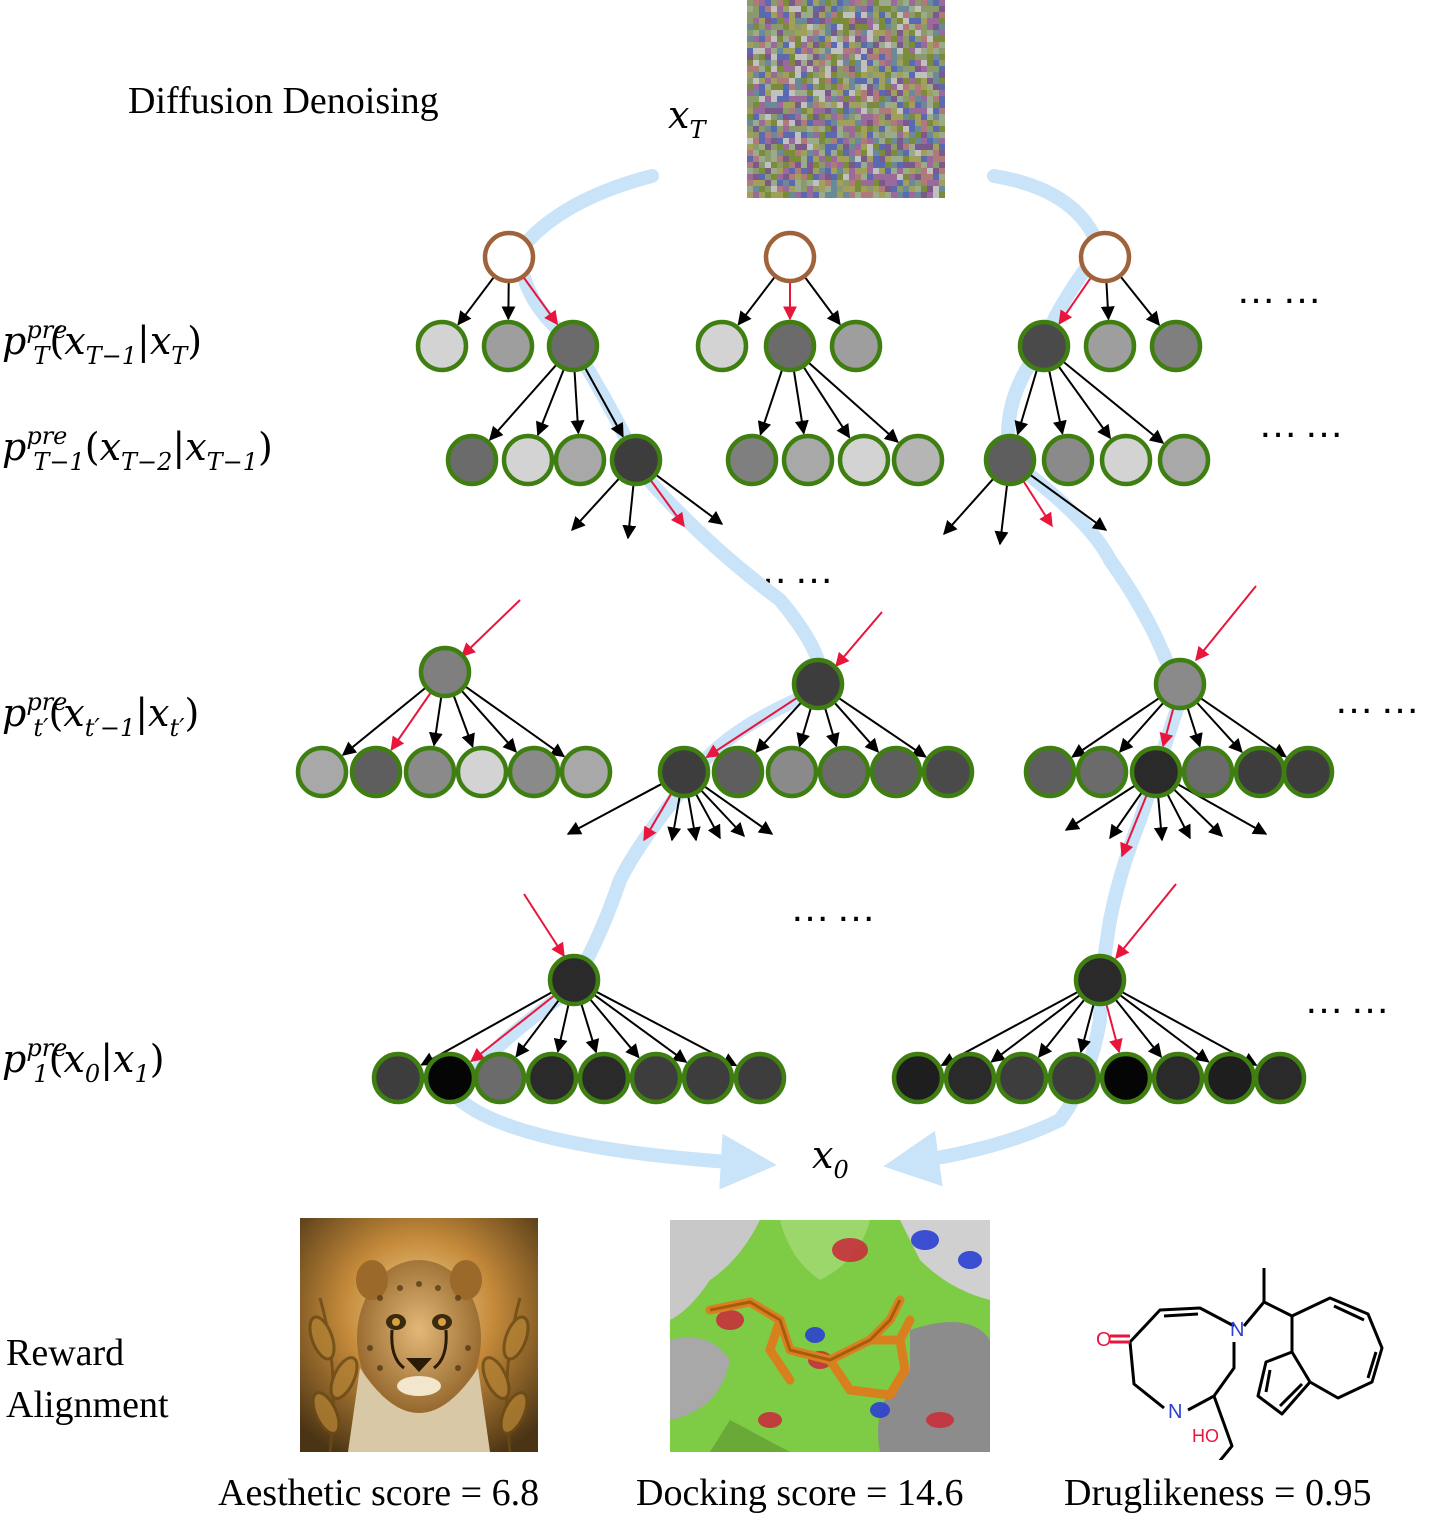  What do you see at coordinates (101, 715) in the screenshot?
I see `level-label-t-prime: ppret′(xt′−1|xt′)` at bounding box center [101, 715].